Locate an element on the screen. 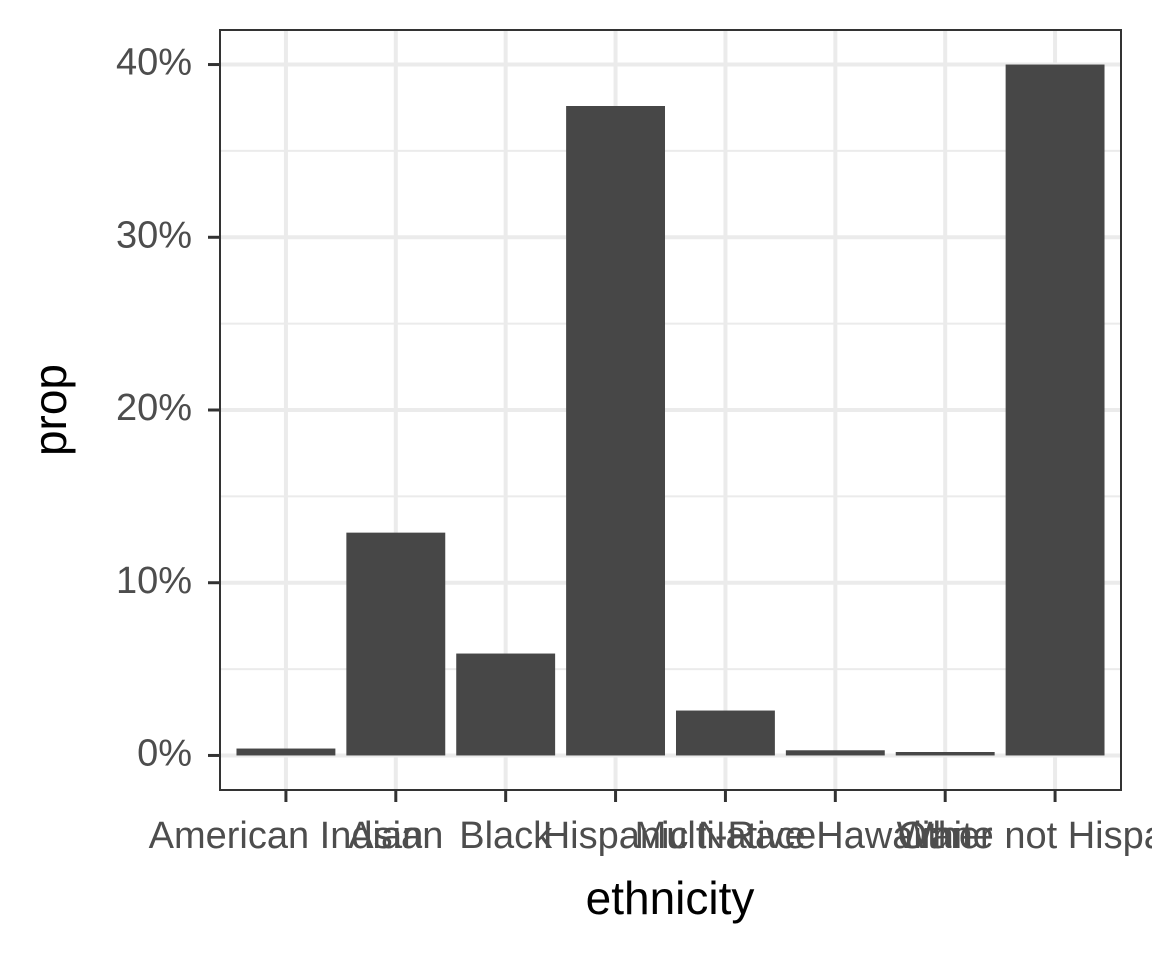  x-tick-label: Asian is located at coordinates (395, 836).